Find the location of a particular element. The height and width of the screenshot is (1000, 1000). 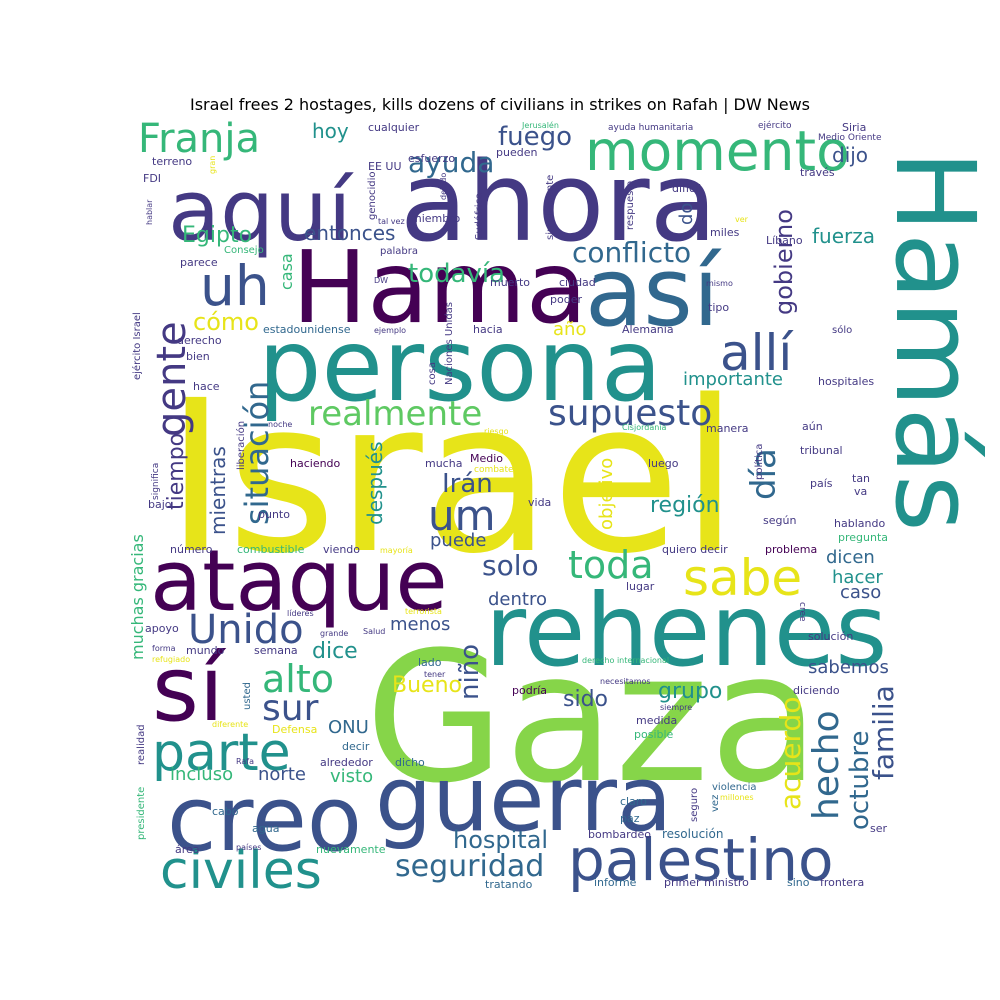

word-riesgo: riesgo is located at coordinates (496, 431).